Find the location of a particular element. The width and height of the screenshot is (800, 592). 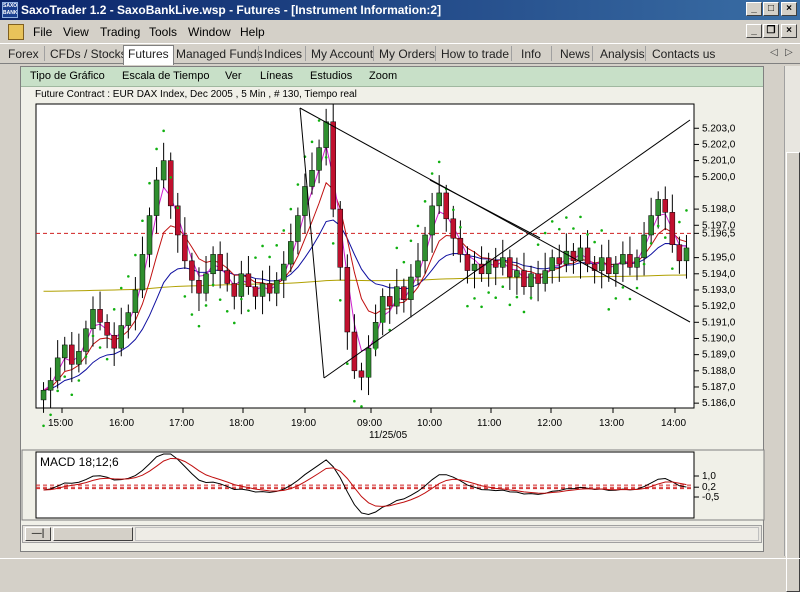

menu-tools: Tools is located at coordinates (163, 32).